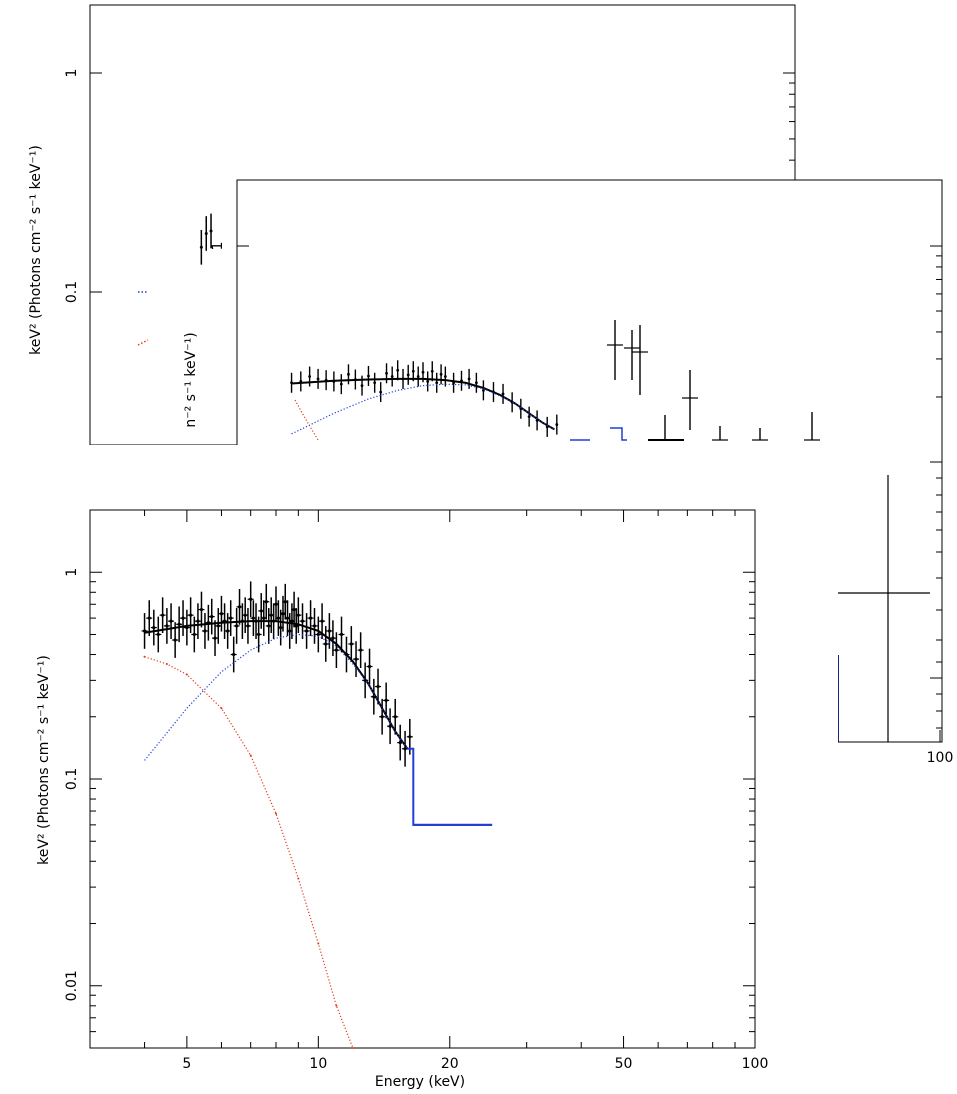 The height and width of the screenshot is (1094, 957). I want to click on total-model-line, so click(276, 685).